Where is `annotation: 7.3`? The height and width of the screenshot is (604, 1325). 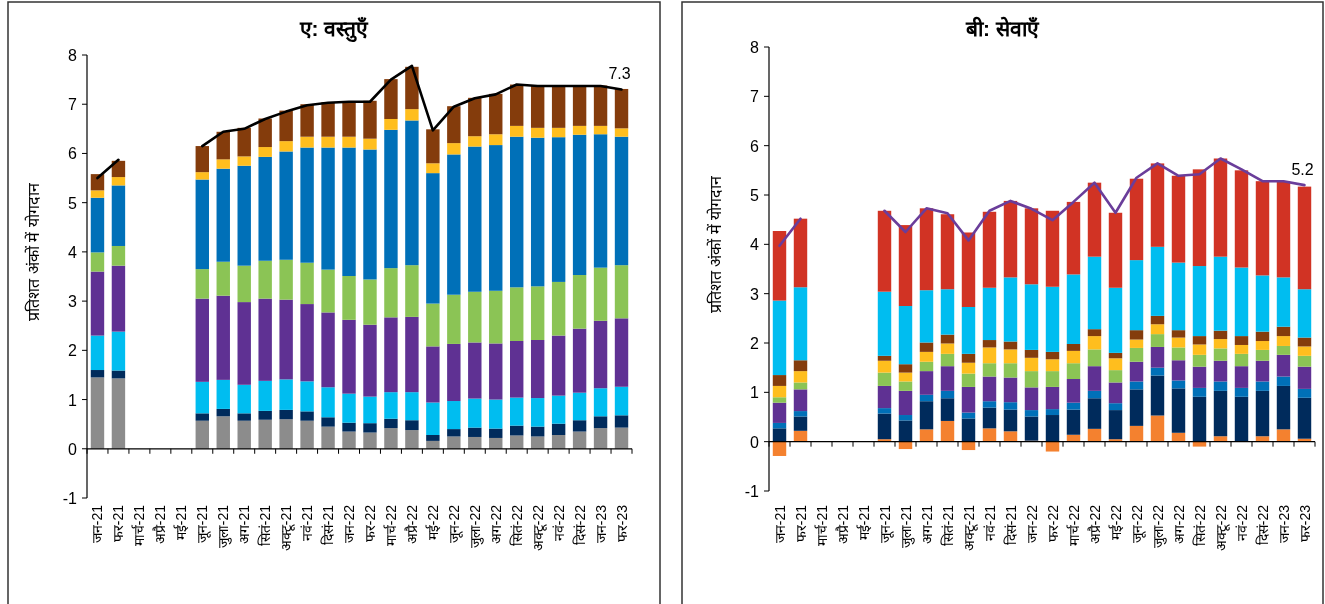
annotation: 7.3 is located at coordinates (619, 74).